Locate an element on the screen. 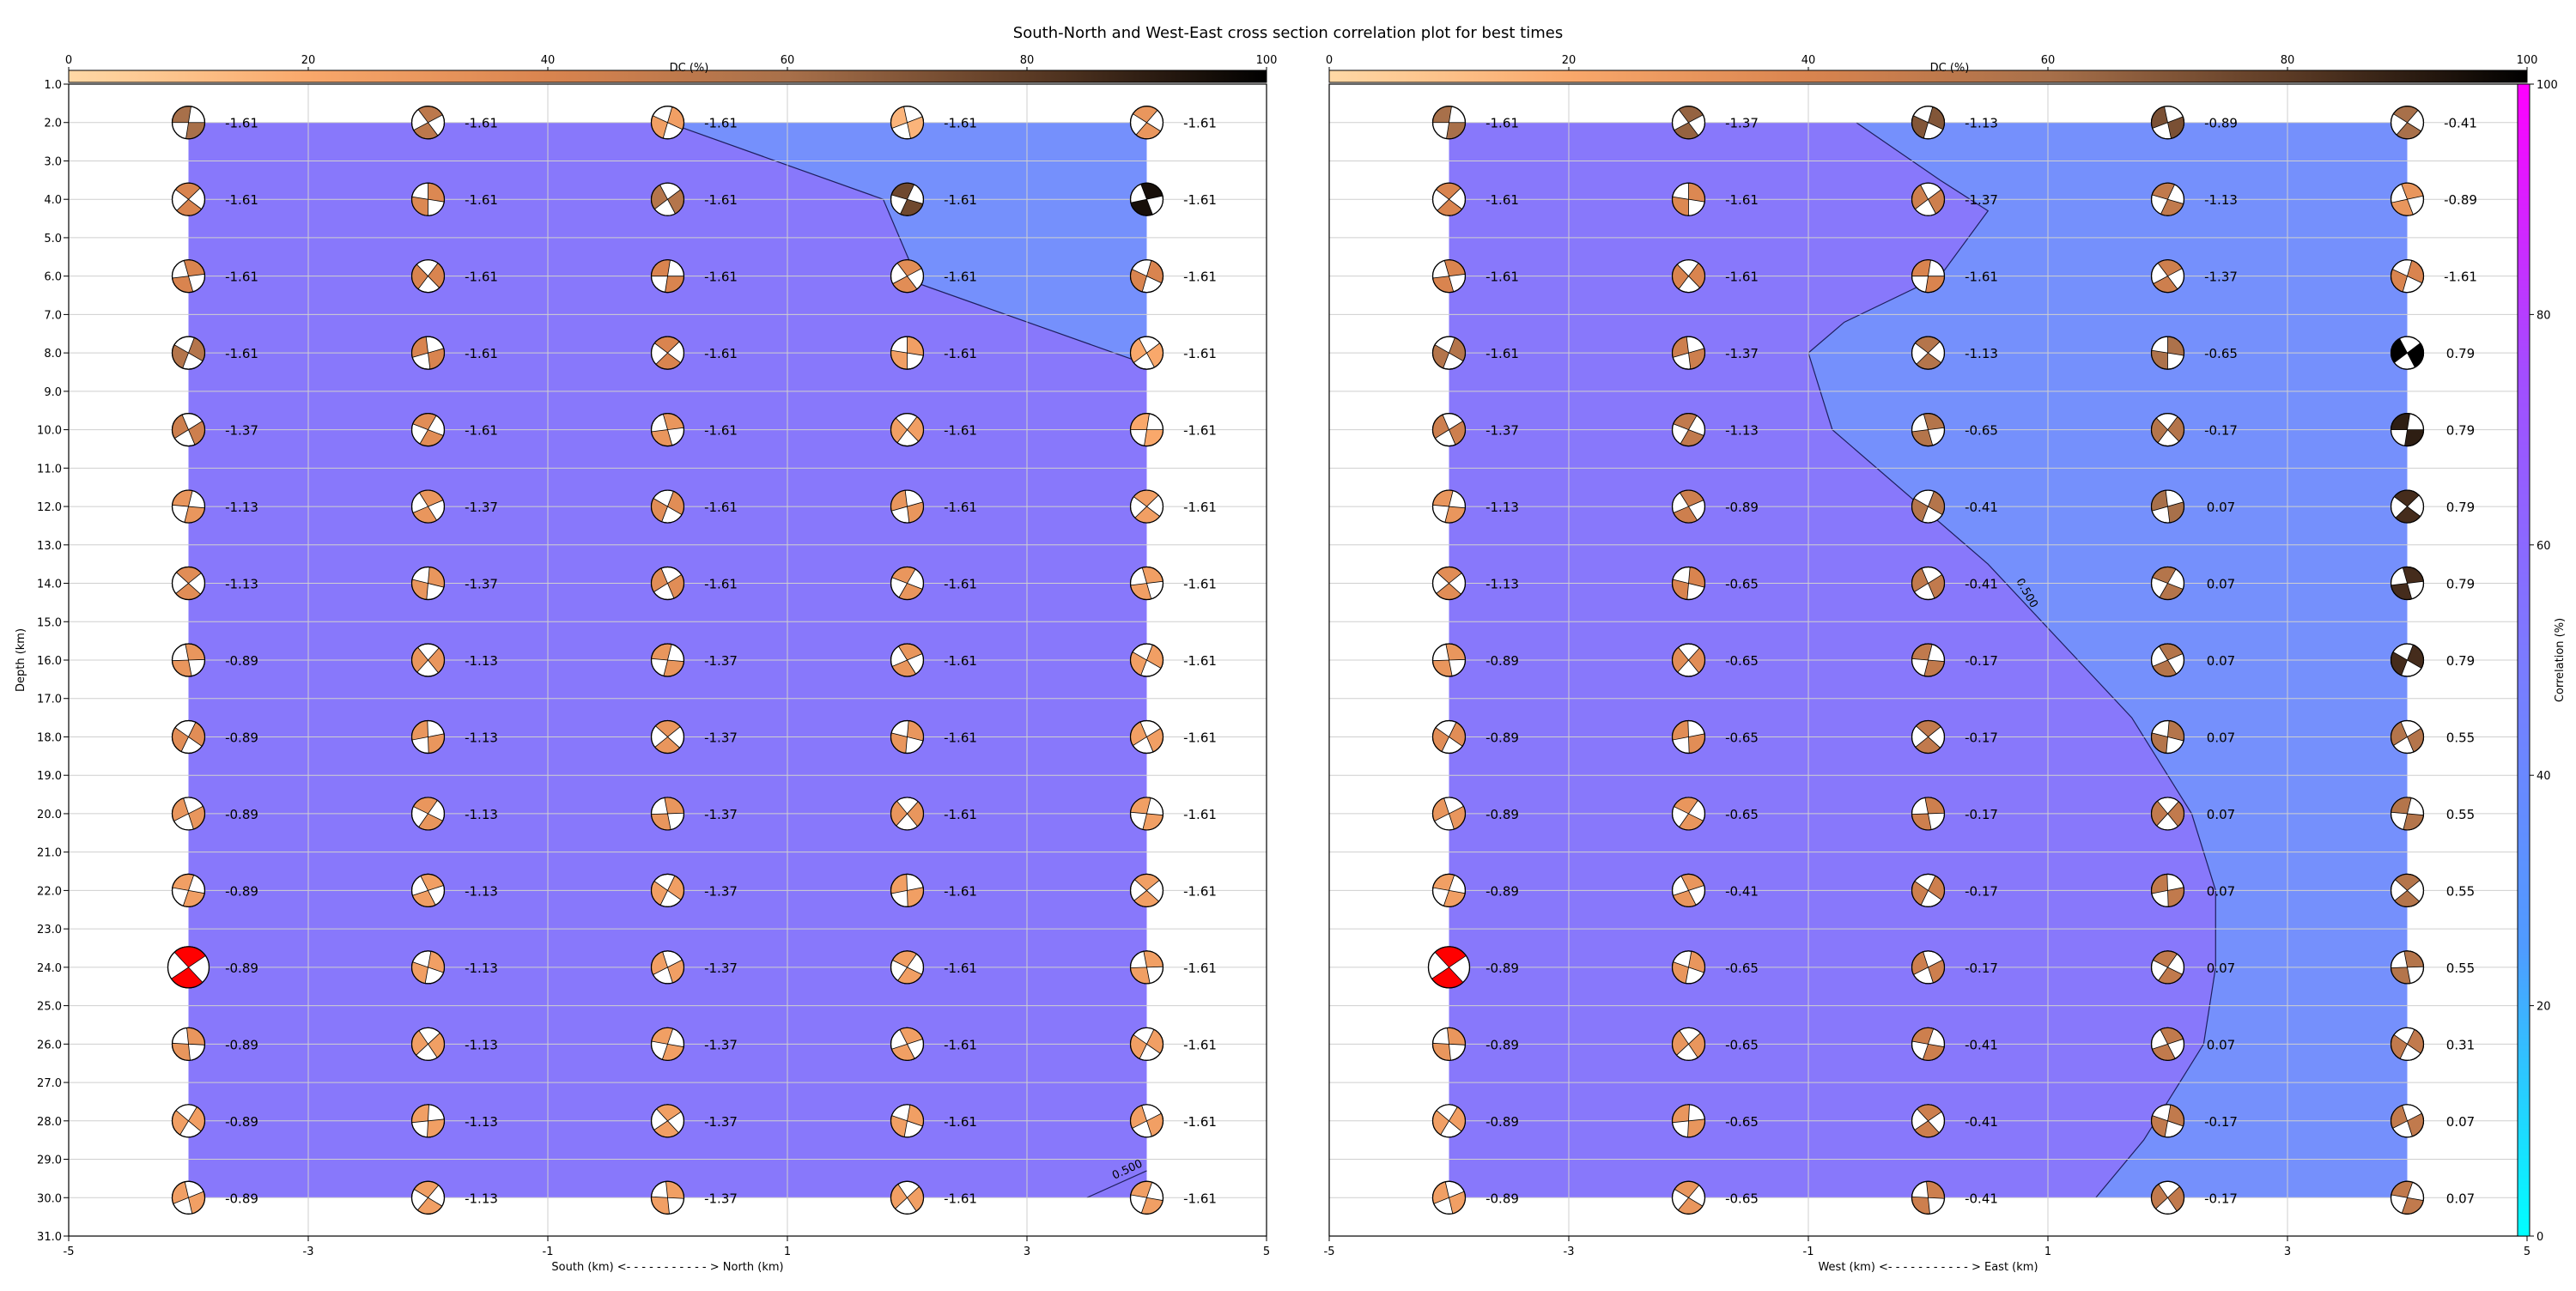 The width and height of the screenshot is (2576, 1291). dc-colorbar-label: DC (%) is located at coordinates (689, 68).